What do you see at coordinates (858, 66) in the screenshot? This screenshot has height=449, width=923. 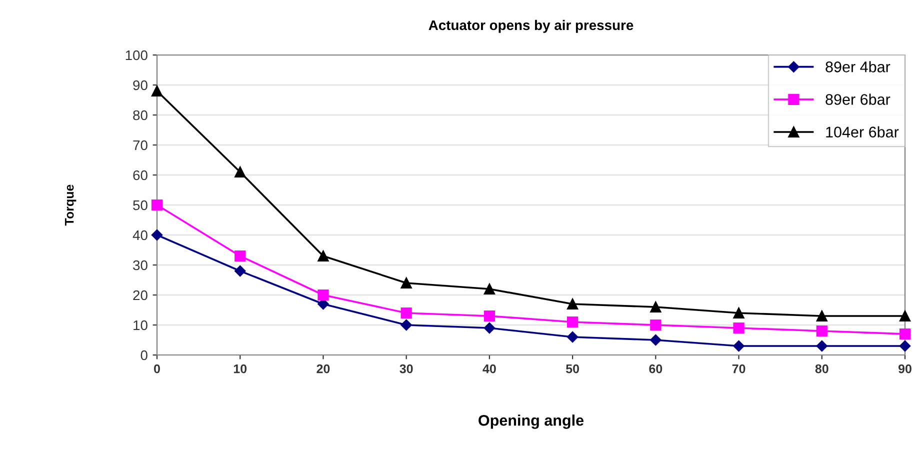 I see `legend-label: 89er 4bar` at bounding box center [858, 66].